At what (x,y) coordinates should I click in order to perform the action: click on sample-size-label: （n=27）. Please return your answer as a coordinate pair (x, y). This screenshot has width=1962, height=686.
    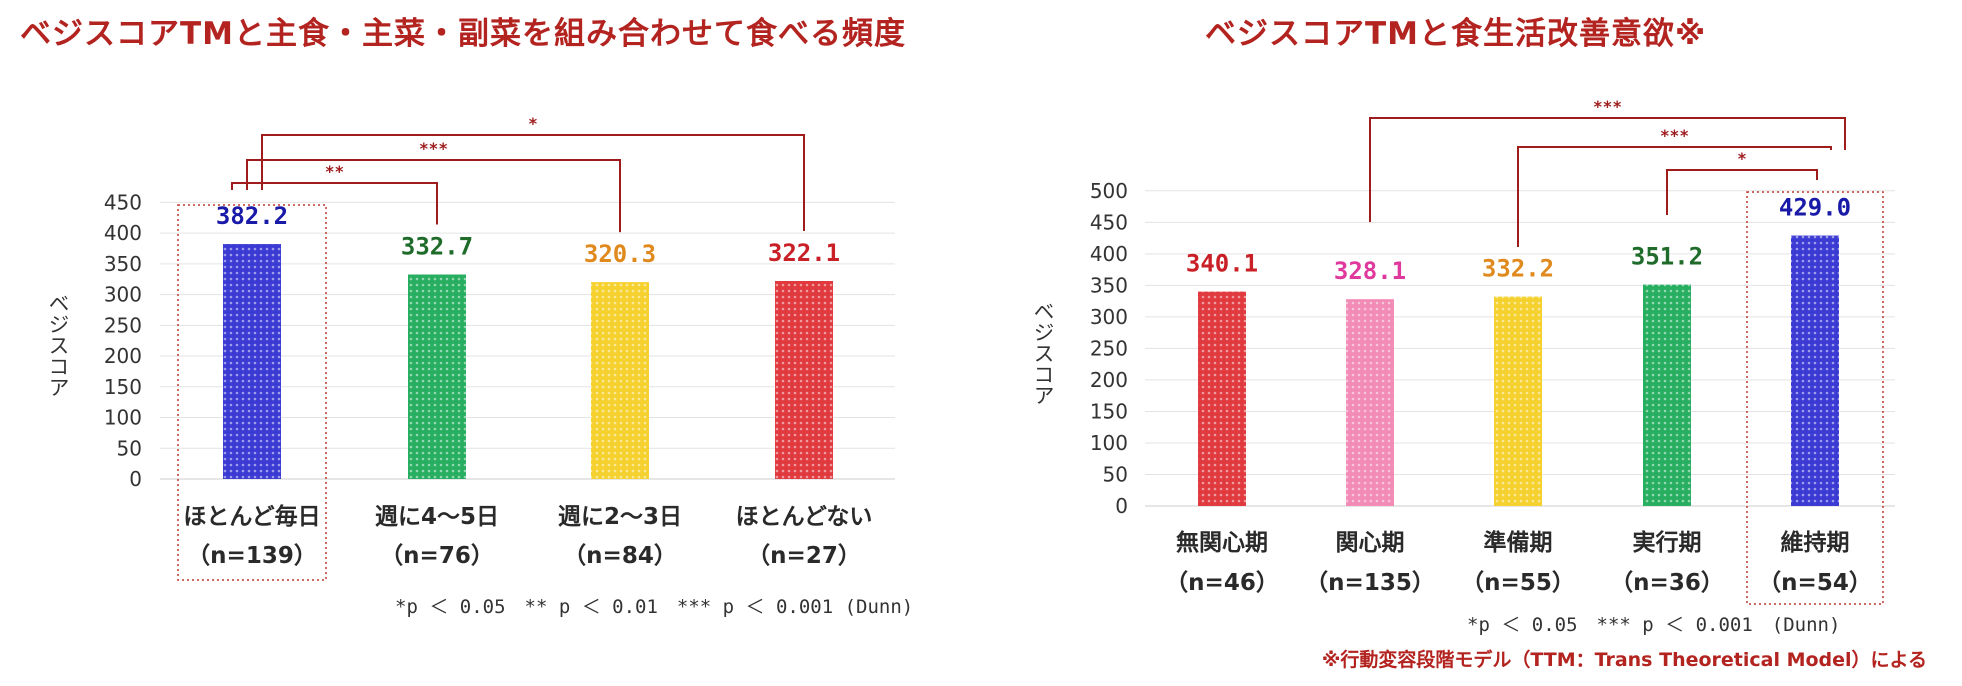
    Looking at the image, I should click on (804, 555).